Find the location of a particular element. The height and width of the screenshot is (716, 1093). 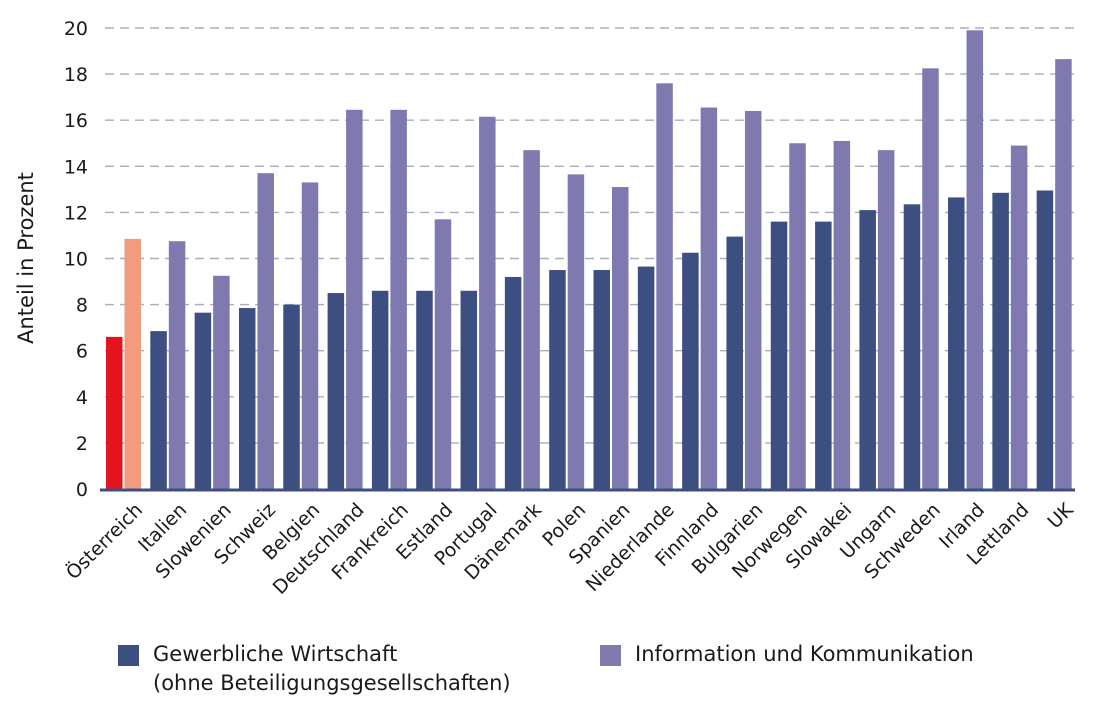

legend-label-information-kommunikation: Information und Kommunikation is located at coordinates (804, 654).